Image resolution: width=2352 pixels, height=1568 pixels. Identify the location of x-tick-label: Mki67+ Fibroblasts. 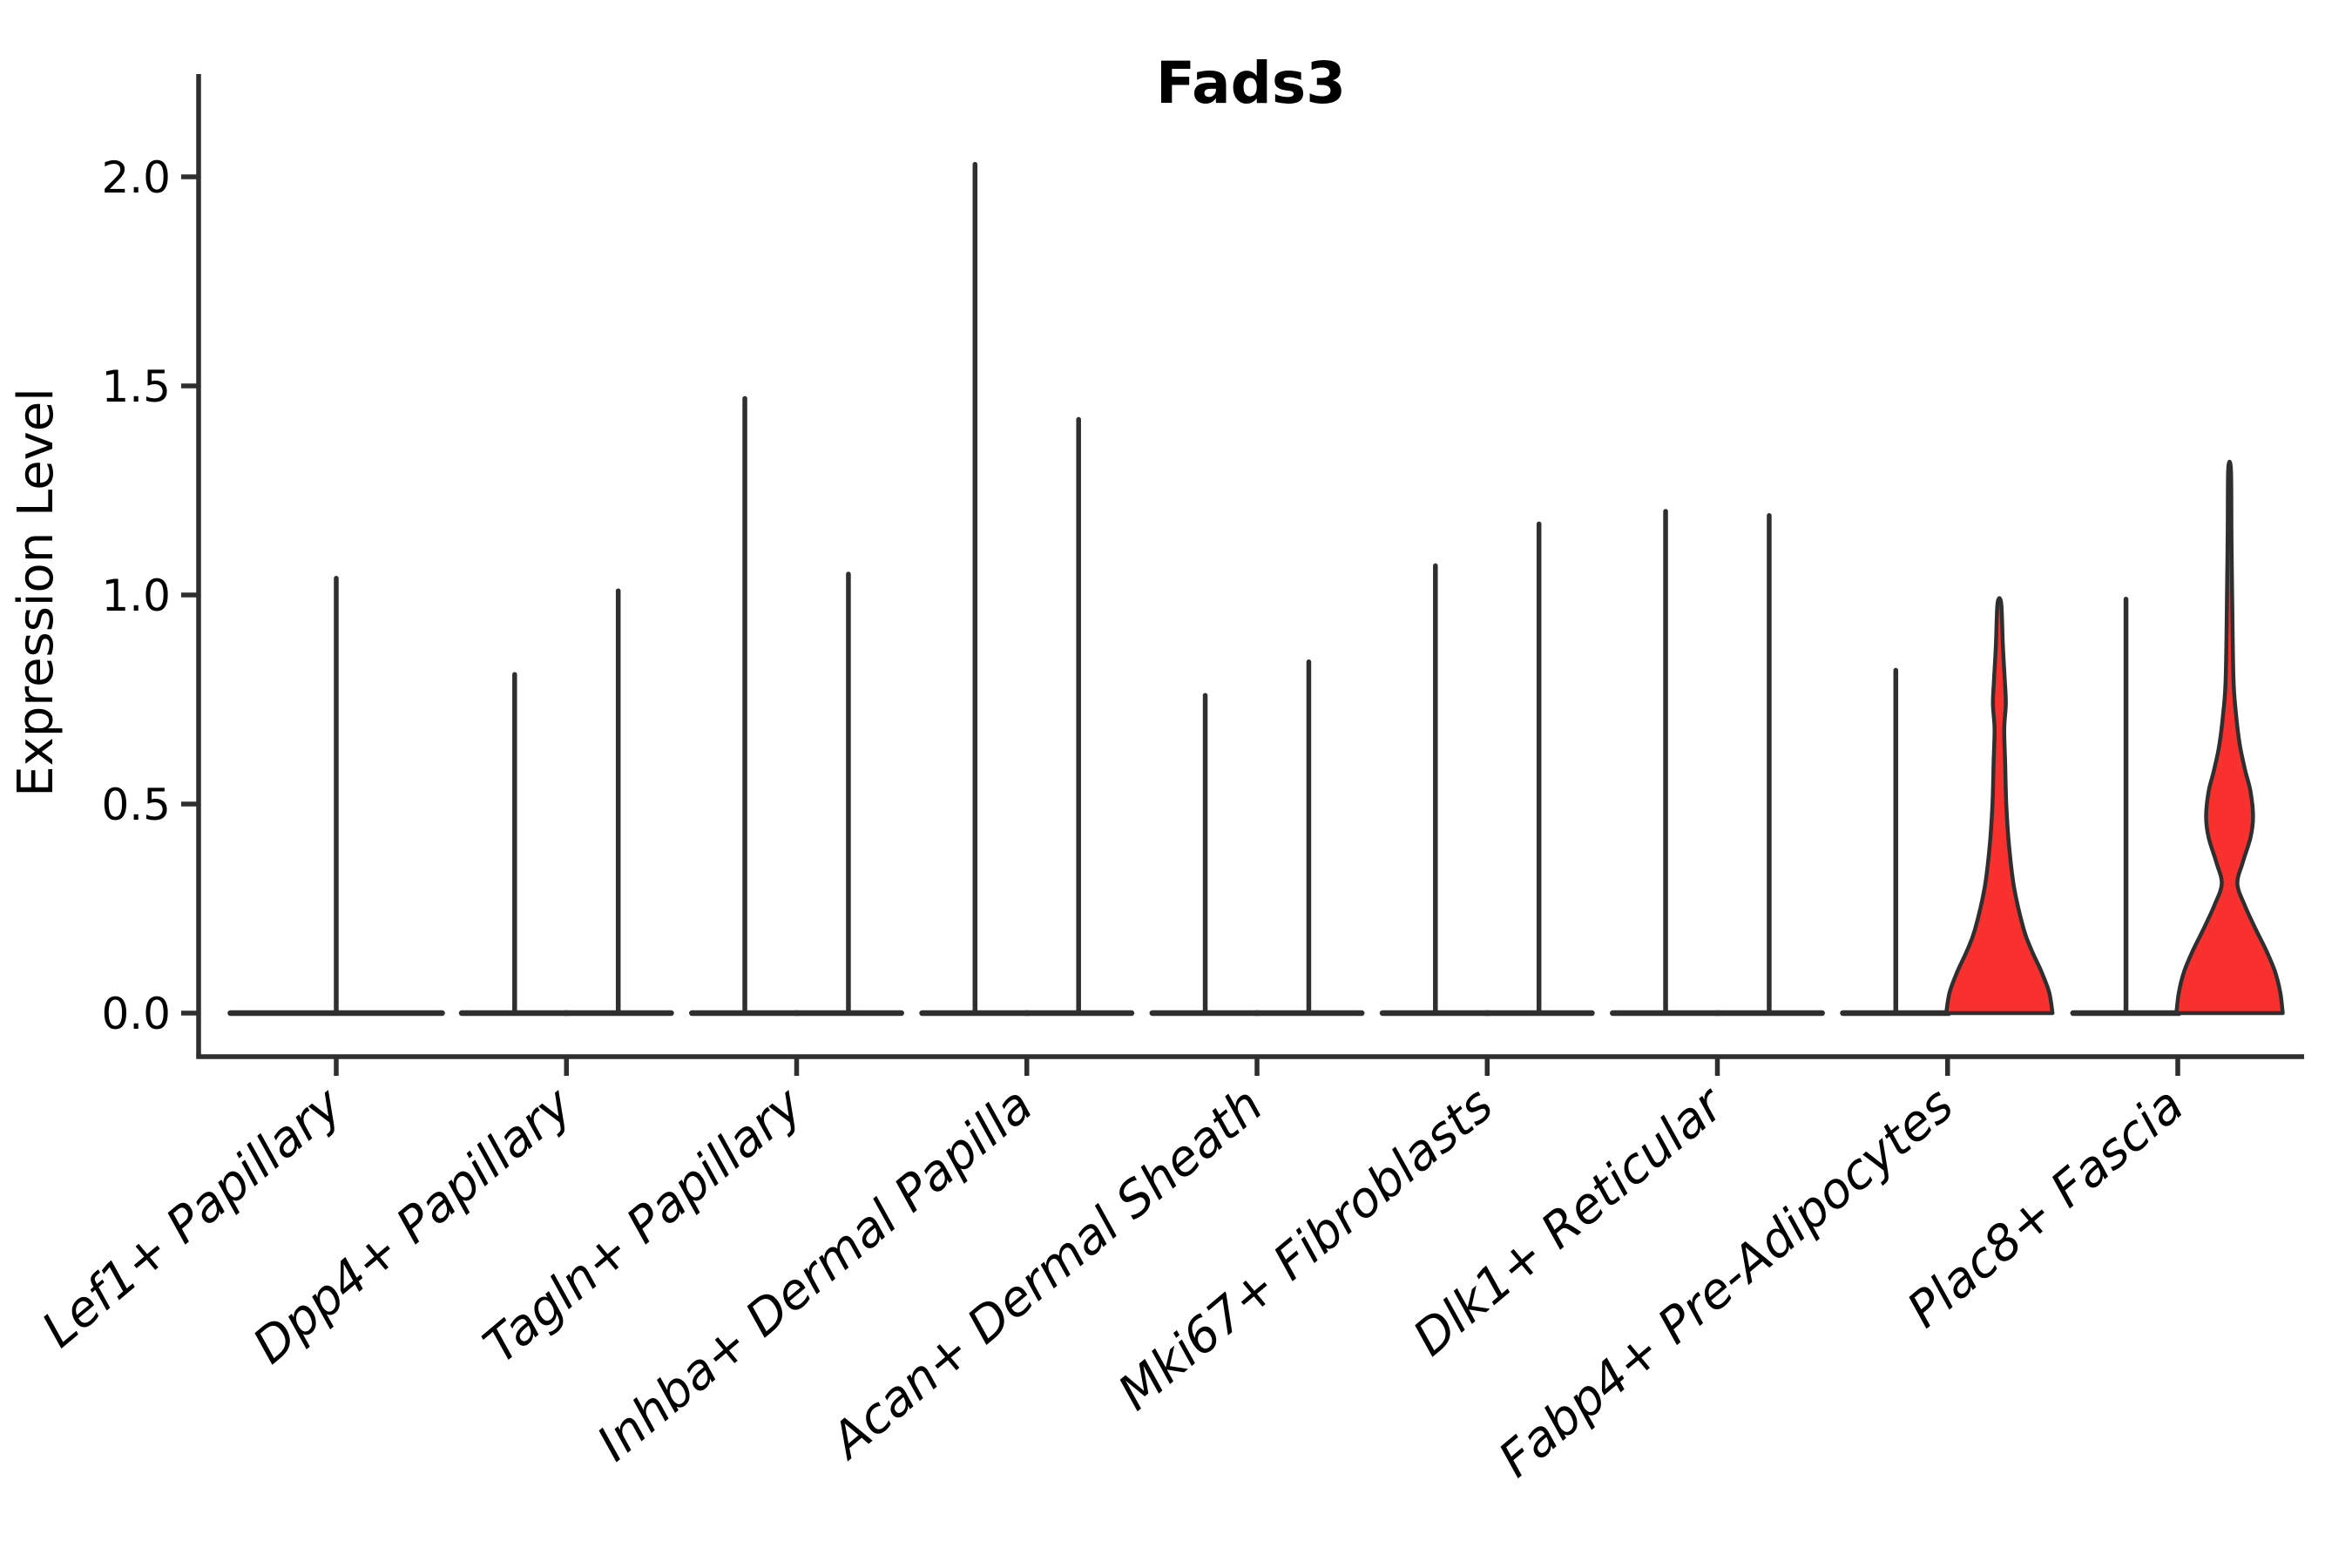
(1306, 1250).